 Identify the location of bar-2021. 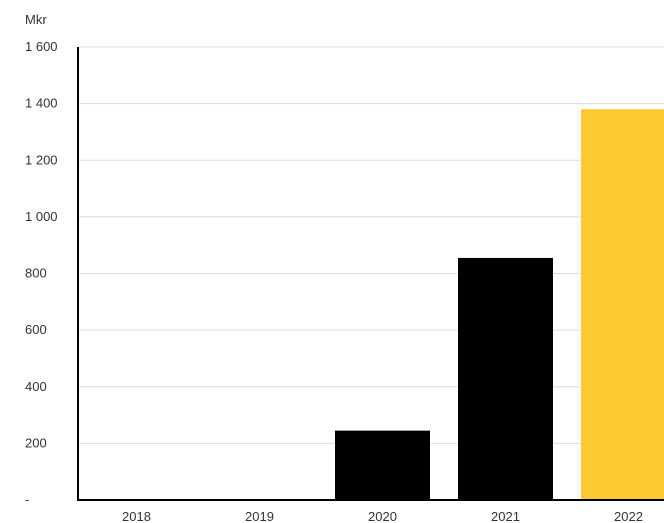
(505, 378).